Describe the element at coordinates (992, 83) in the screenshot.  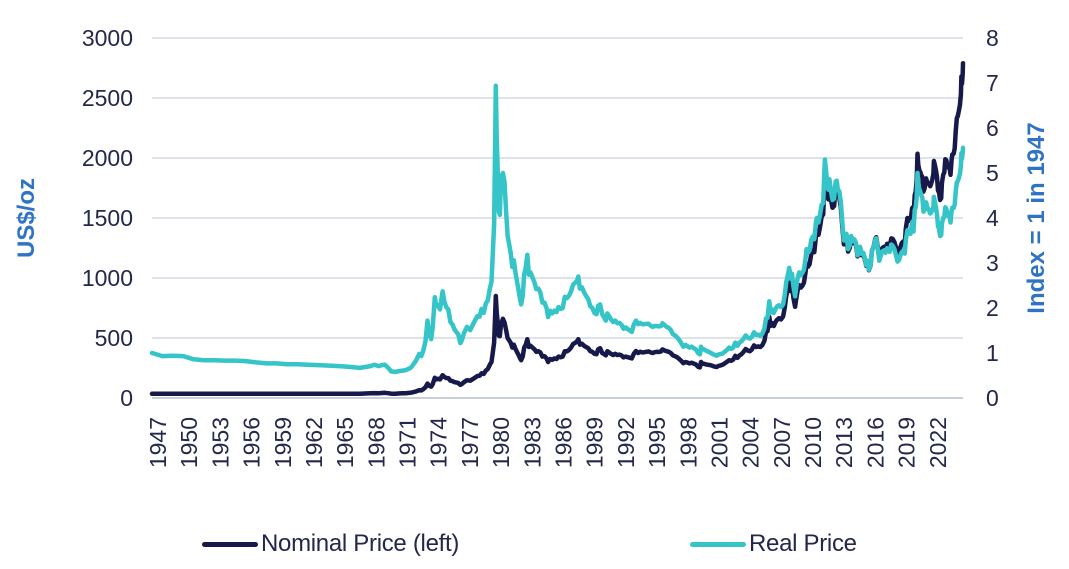
I see `right-axis-tick-label: 7` at that location.